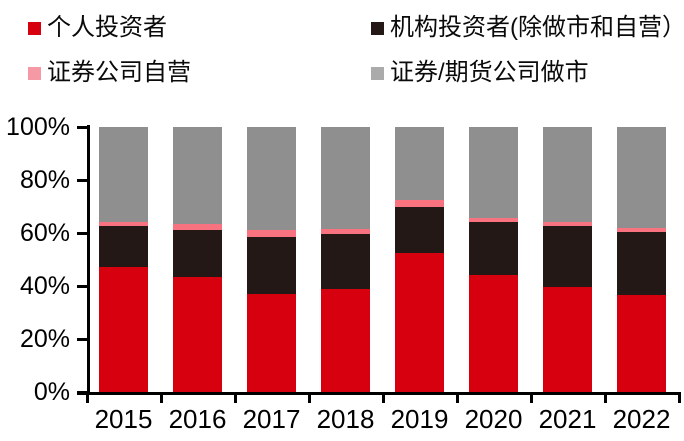 The image size is (684, 441). Describe the element at coordinates (38, 127) in the screenshot. I see `y-axis-label: 100%` at that location.